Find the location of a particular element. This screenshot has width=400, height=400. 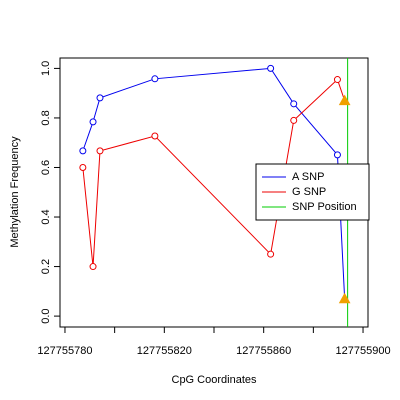

legend-label: A SNP is located at coordinates (308, 177).